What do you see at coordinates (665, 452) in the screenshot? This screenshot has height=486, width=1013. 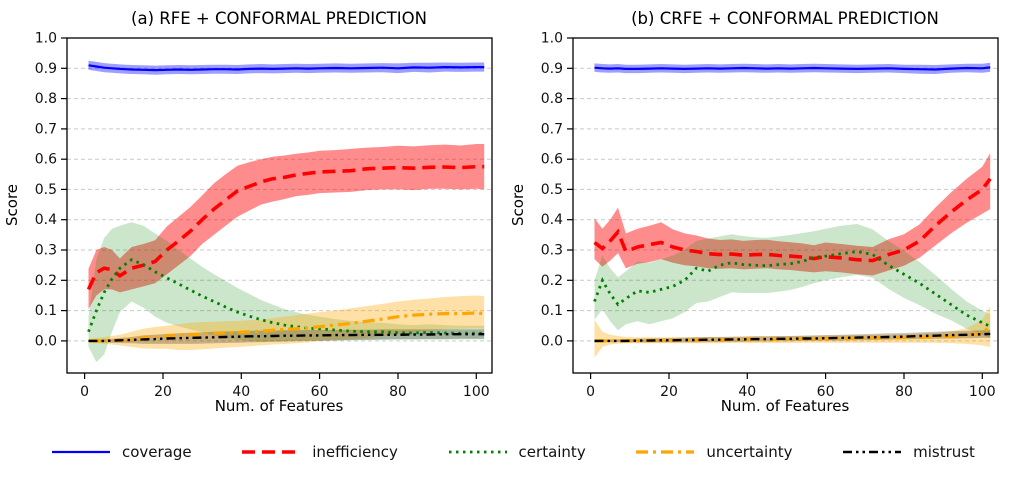 I see `uncertainty-line-icon` at bounding box center [665, 452].